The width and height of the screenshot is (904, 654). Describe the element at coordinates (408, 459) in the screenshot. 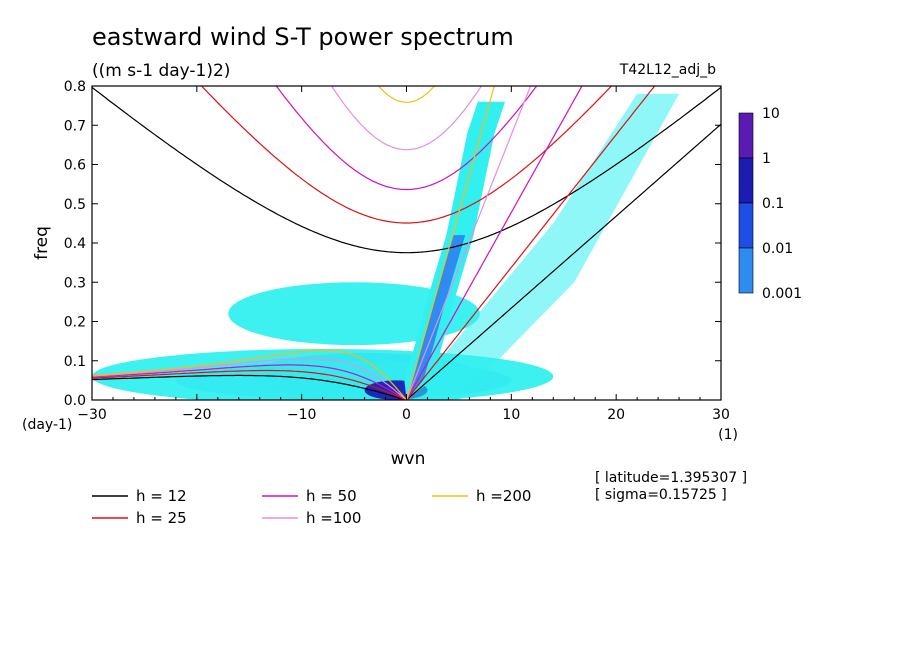

I see `x-axis-label: wvn` at that location.